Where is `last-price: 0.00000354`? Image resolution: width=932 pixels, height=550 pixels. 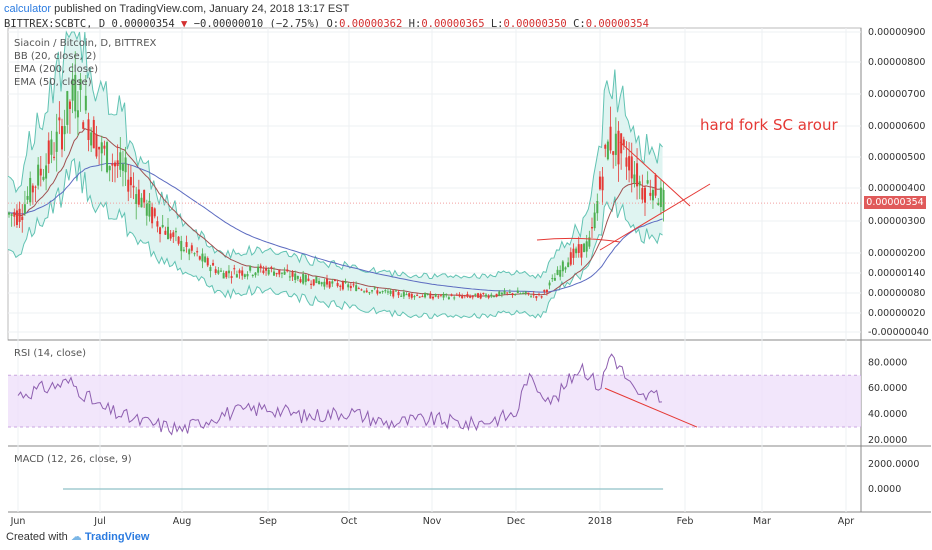
last-price: 0.00000354 is located at coordinates (143, 24).